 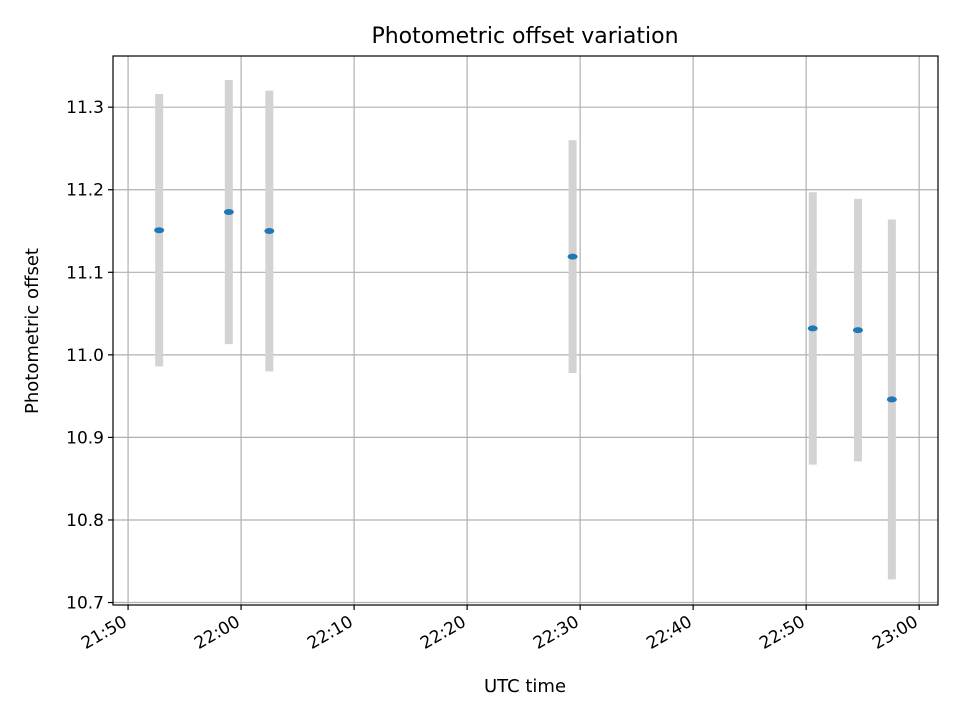 I want to click on y-tick-label: 10.9, so click(x=85, y=438).